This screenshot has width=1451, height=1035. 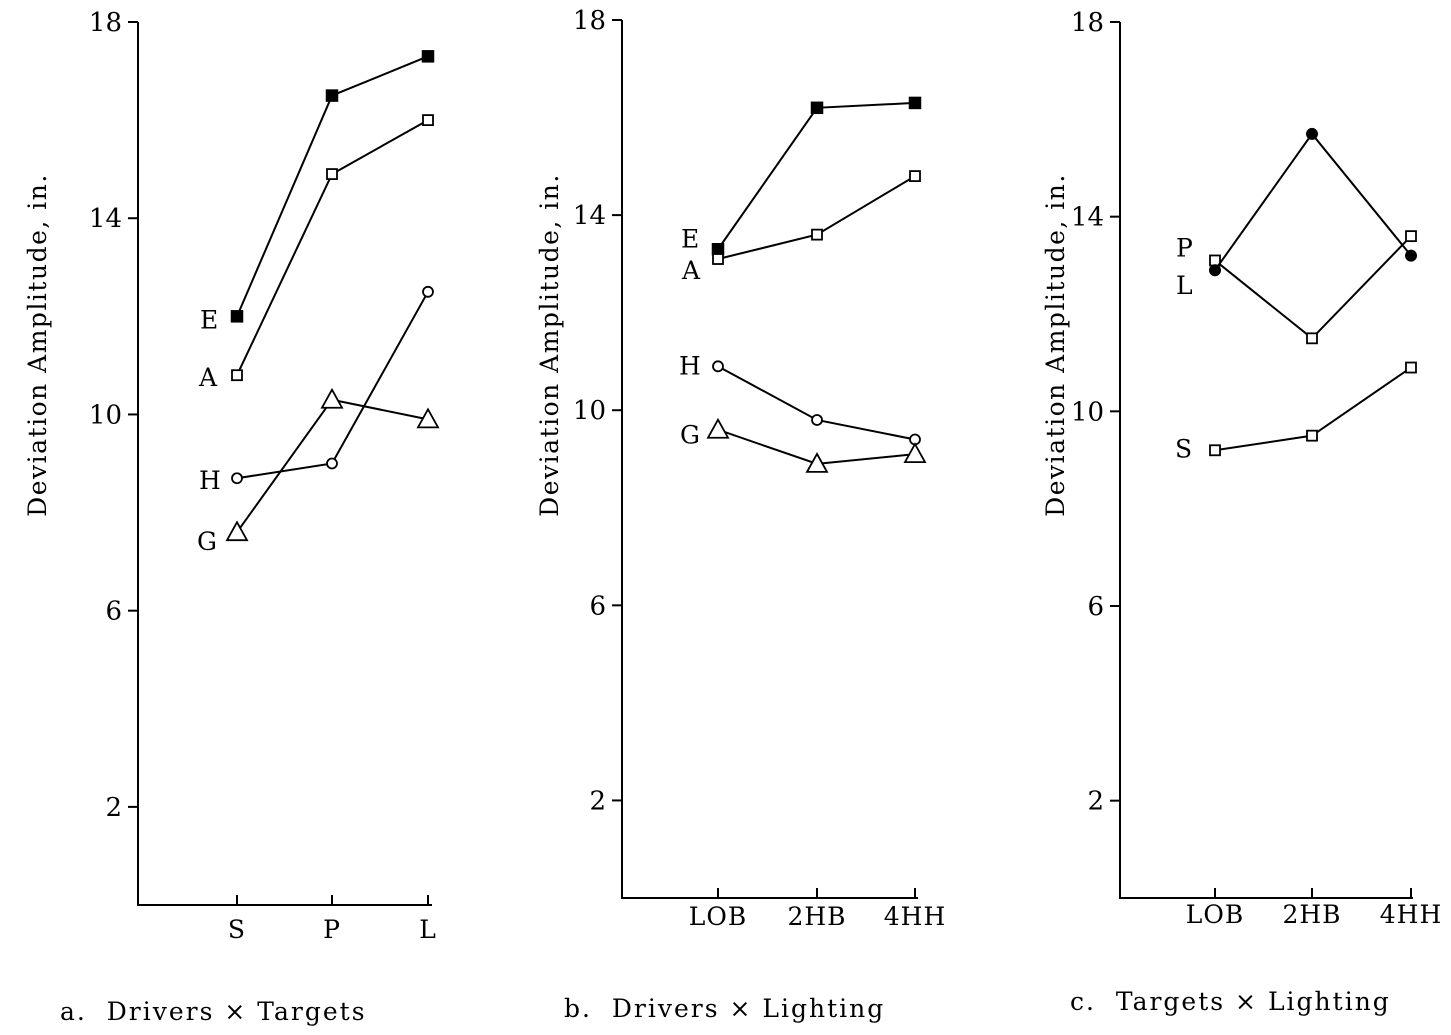 What do you see at coordinates (1184, 247) in the screenshot?
I see `series-label-p: P` at bounding box center [1184, 247].